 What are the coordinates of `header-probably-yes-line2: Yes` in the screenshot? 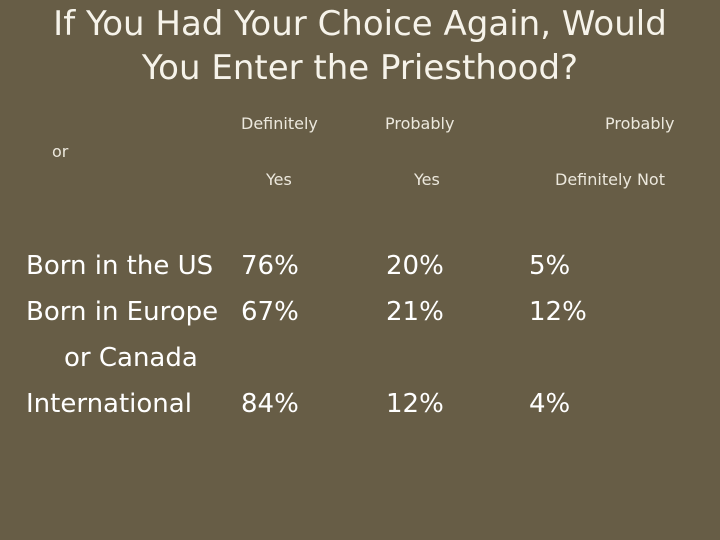 It's located at (427, 179).